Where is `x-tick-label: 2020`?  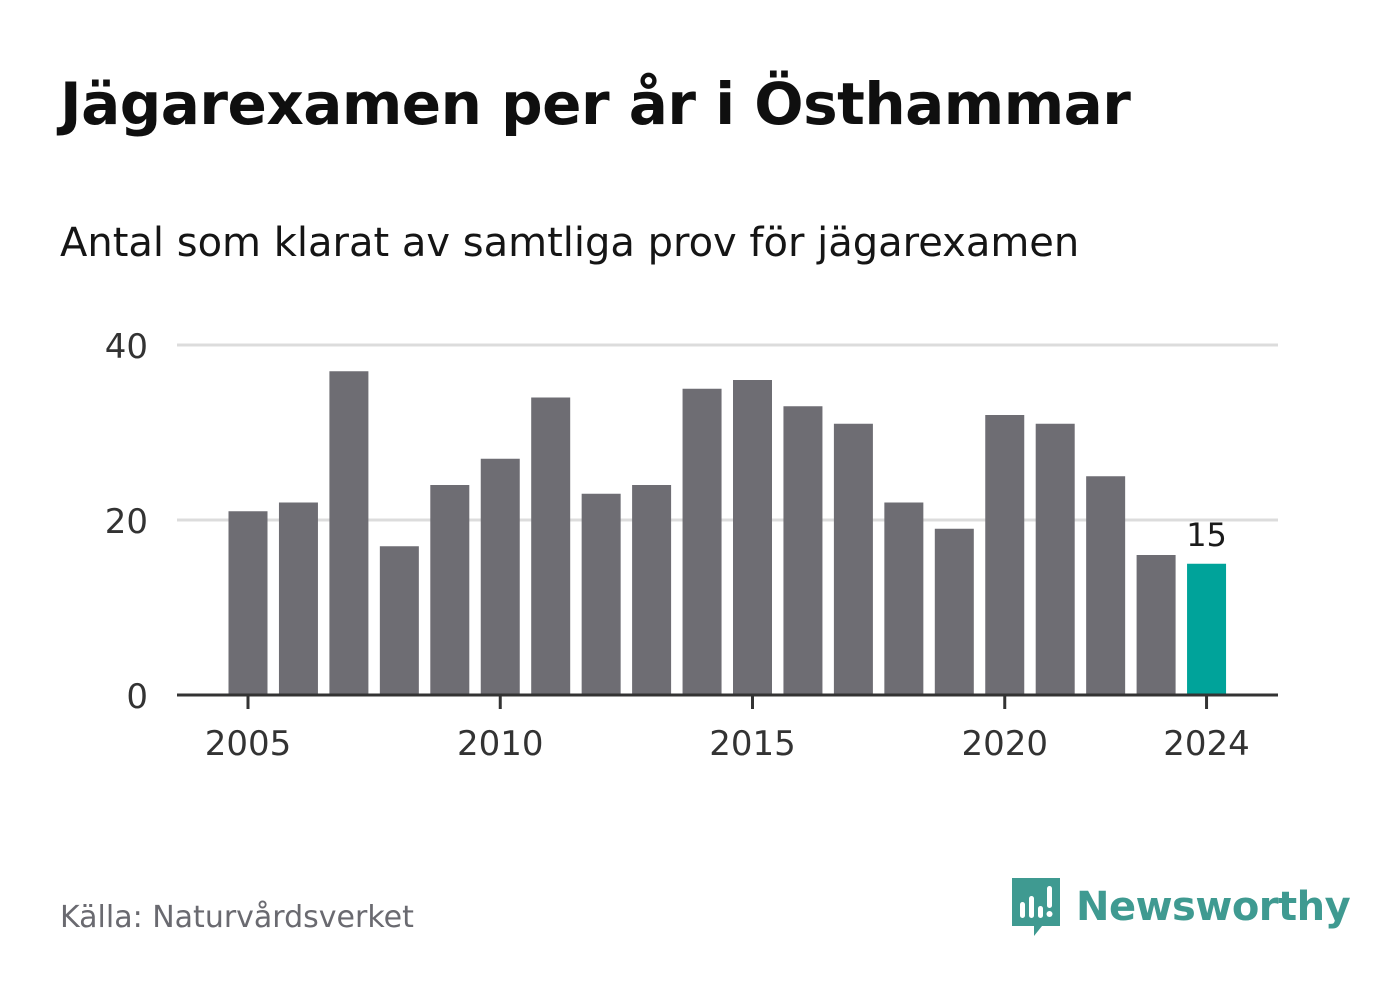
x-tick-label: 2020 is located at coordinates (1004, 744).